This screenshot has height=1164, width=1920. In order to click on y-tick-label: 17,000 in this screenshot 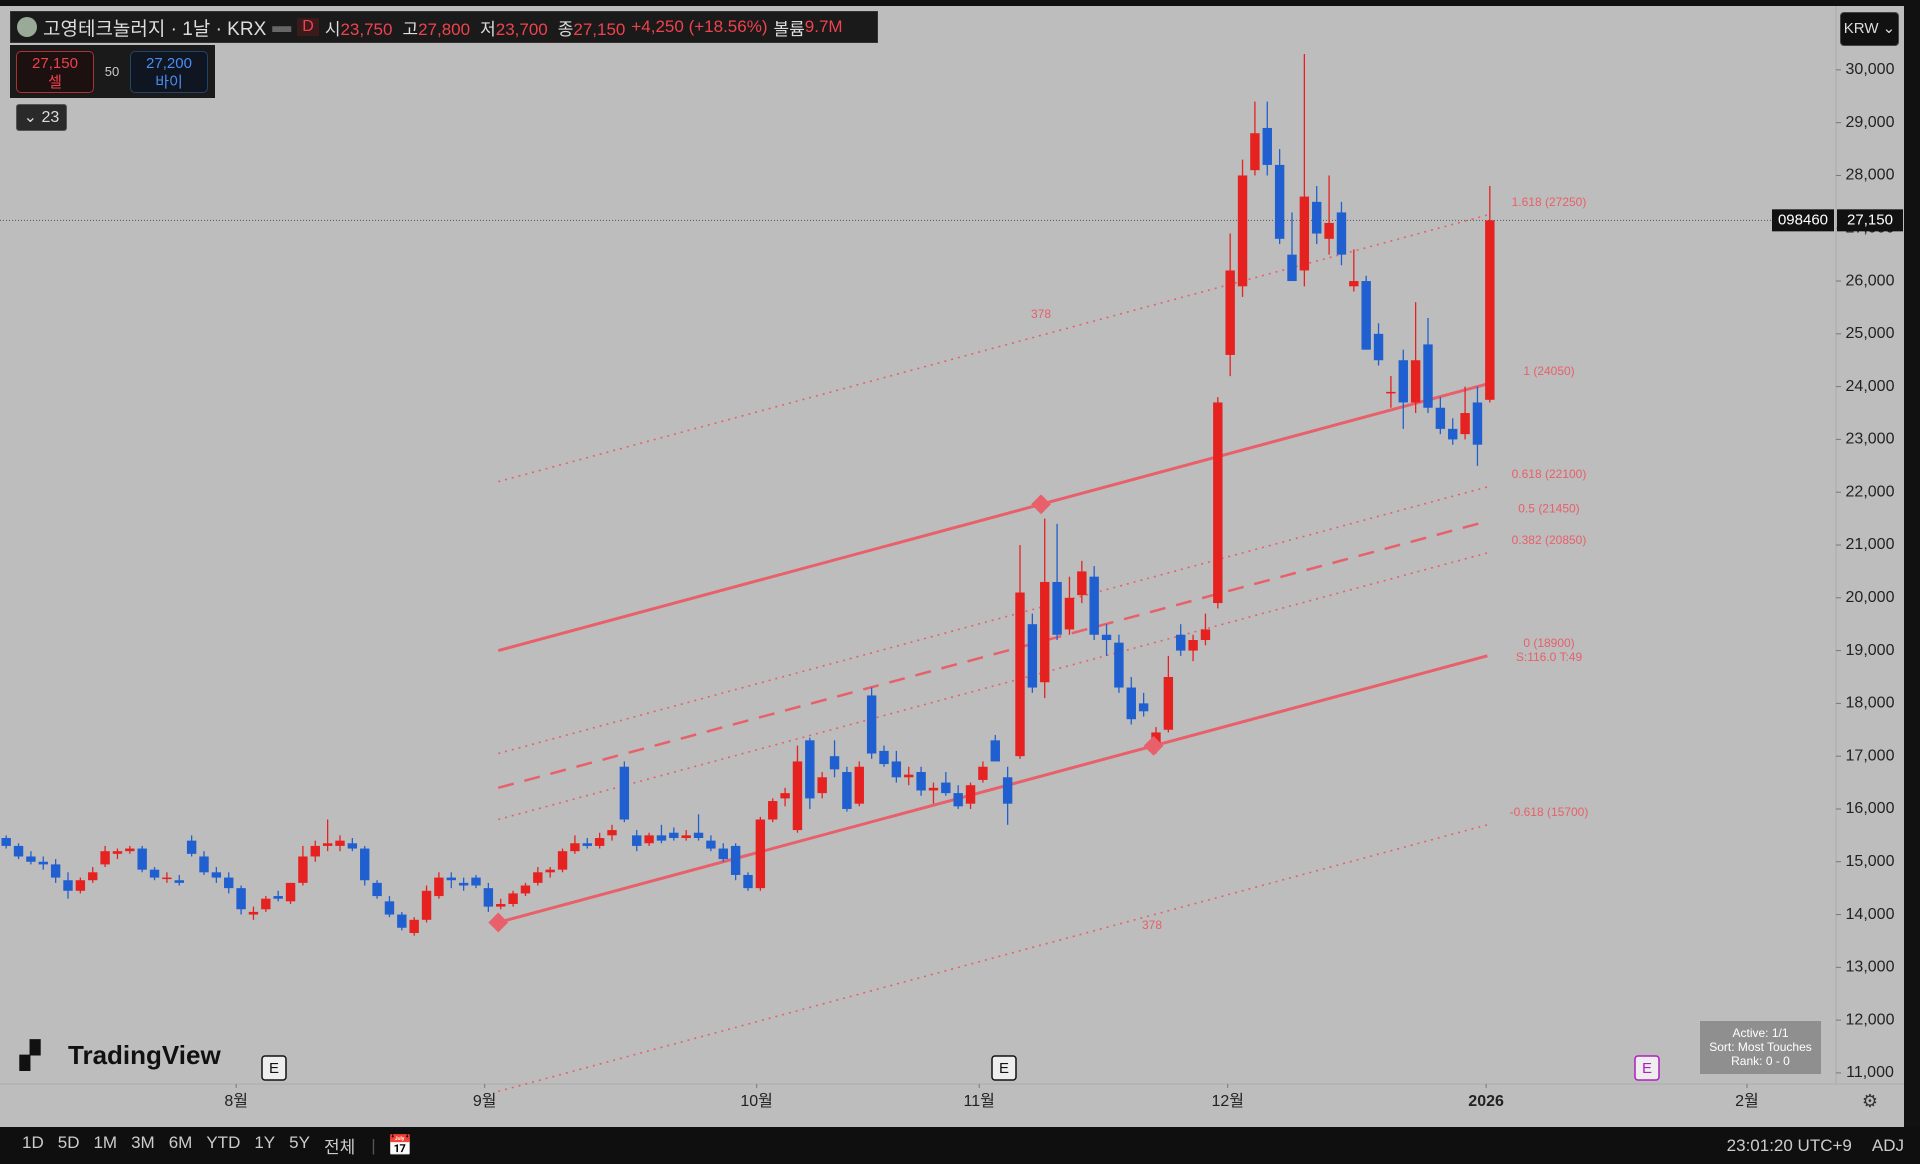, I will do `click(1870, 755)`.